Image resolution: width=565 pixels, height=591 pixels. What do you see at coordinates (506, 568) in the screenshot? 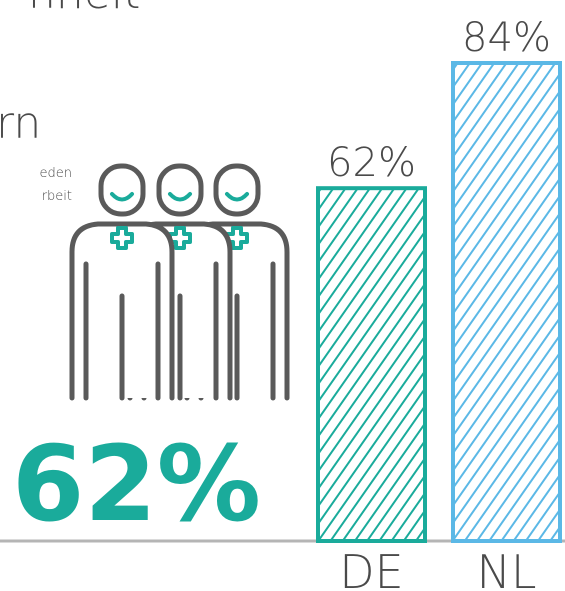
I see `category-label: NL` at bounding box center [506, 568].